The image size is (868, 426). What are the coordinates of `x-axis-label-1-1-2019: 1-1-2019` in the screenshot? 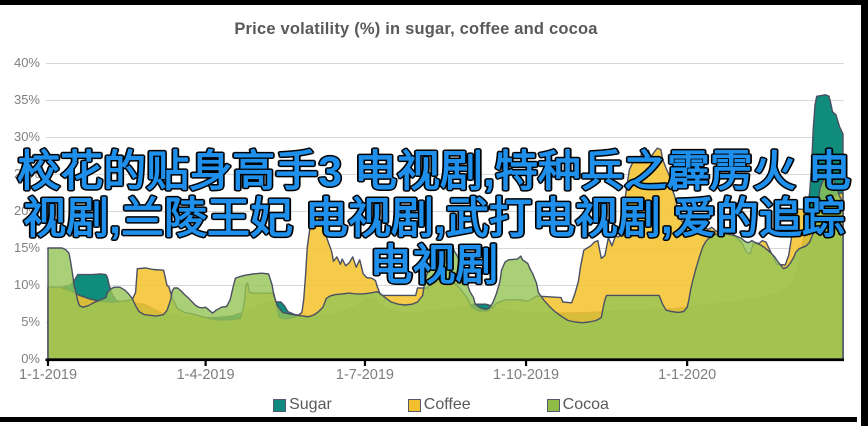 It's located at (48, 375).